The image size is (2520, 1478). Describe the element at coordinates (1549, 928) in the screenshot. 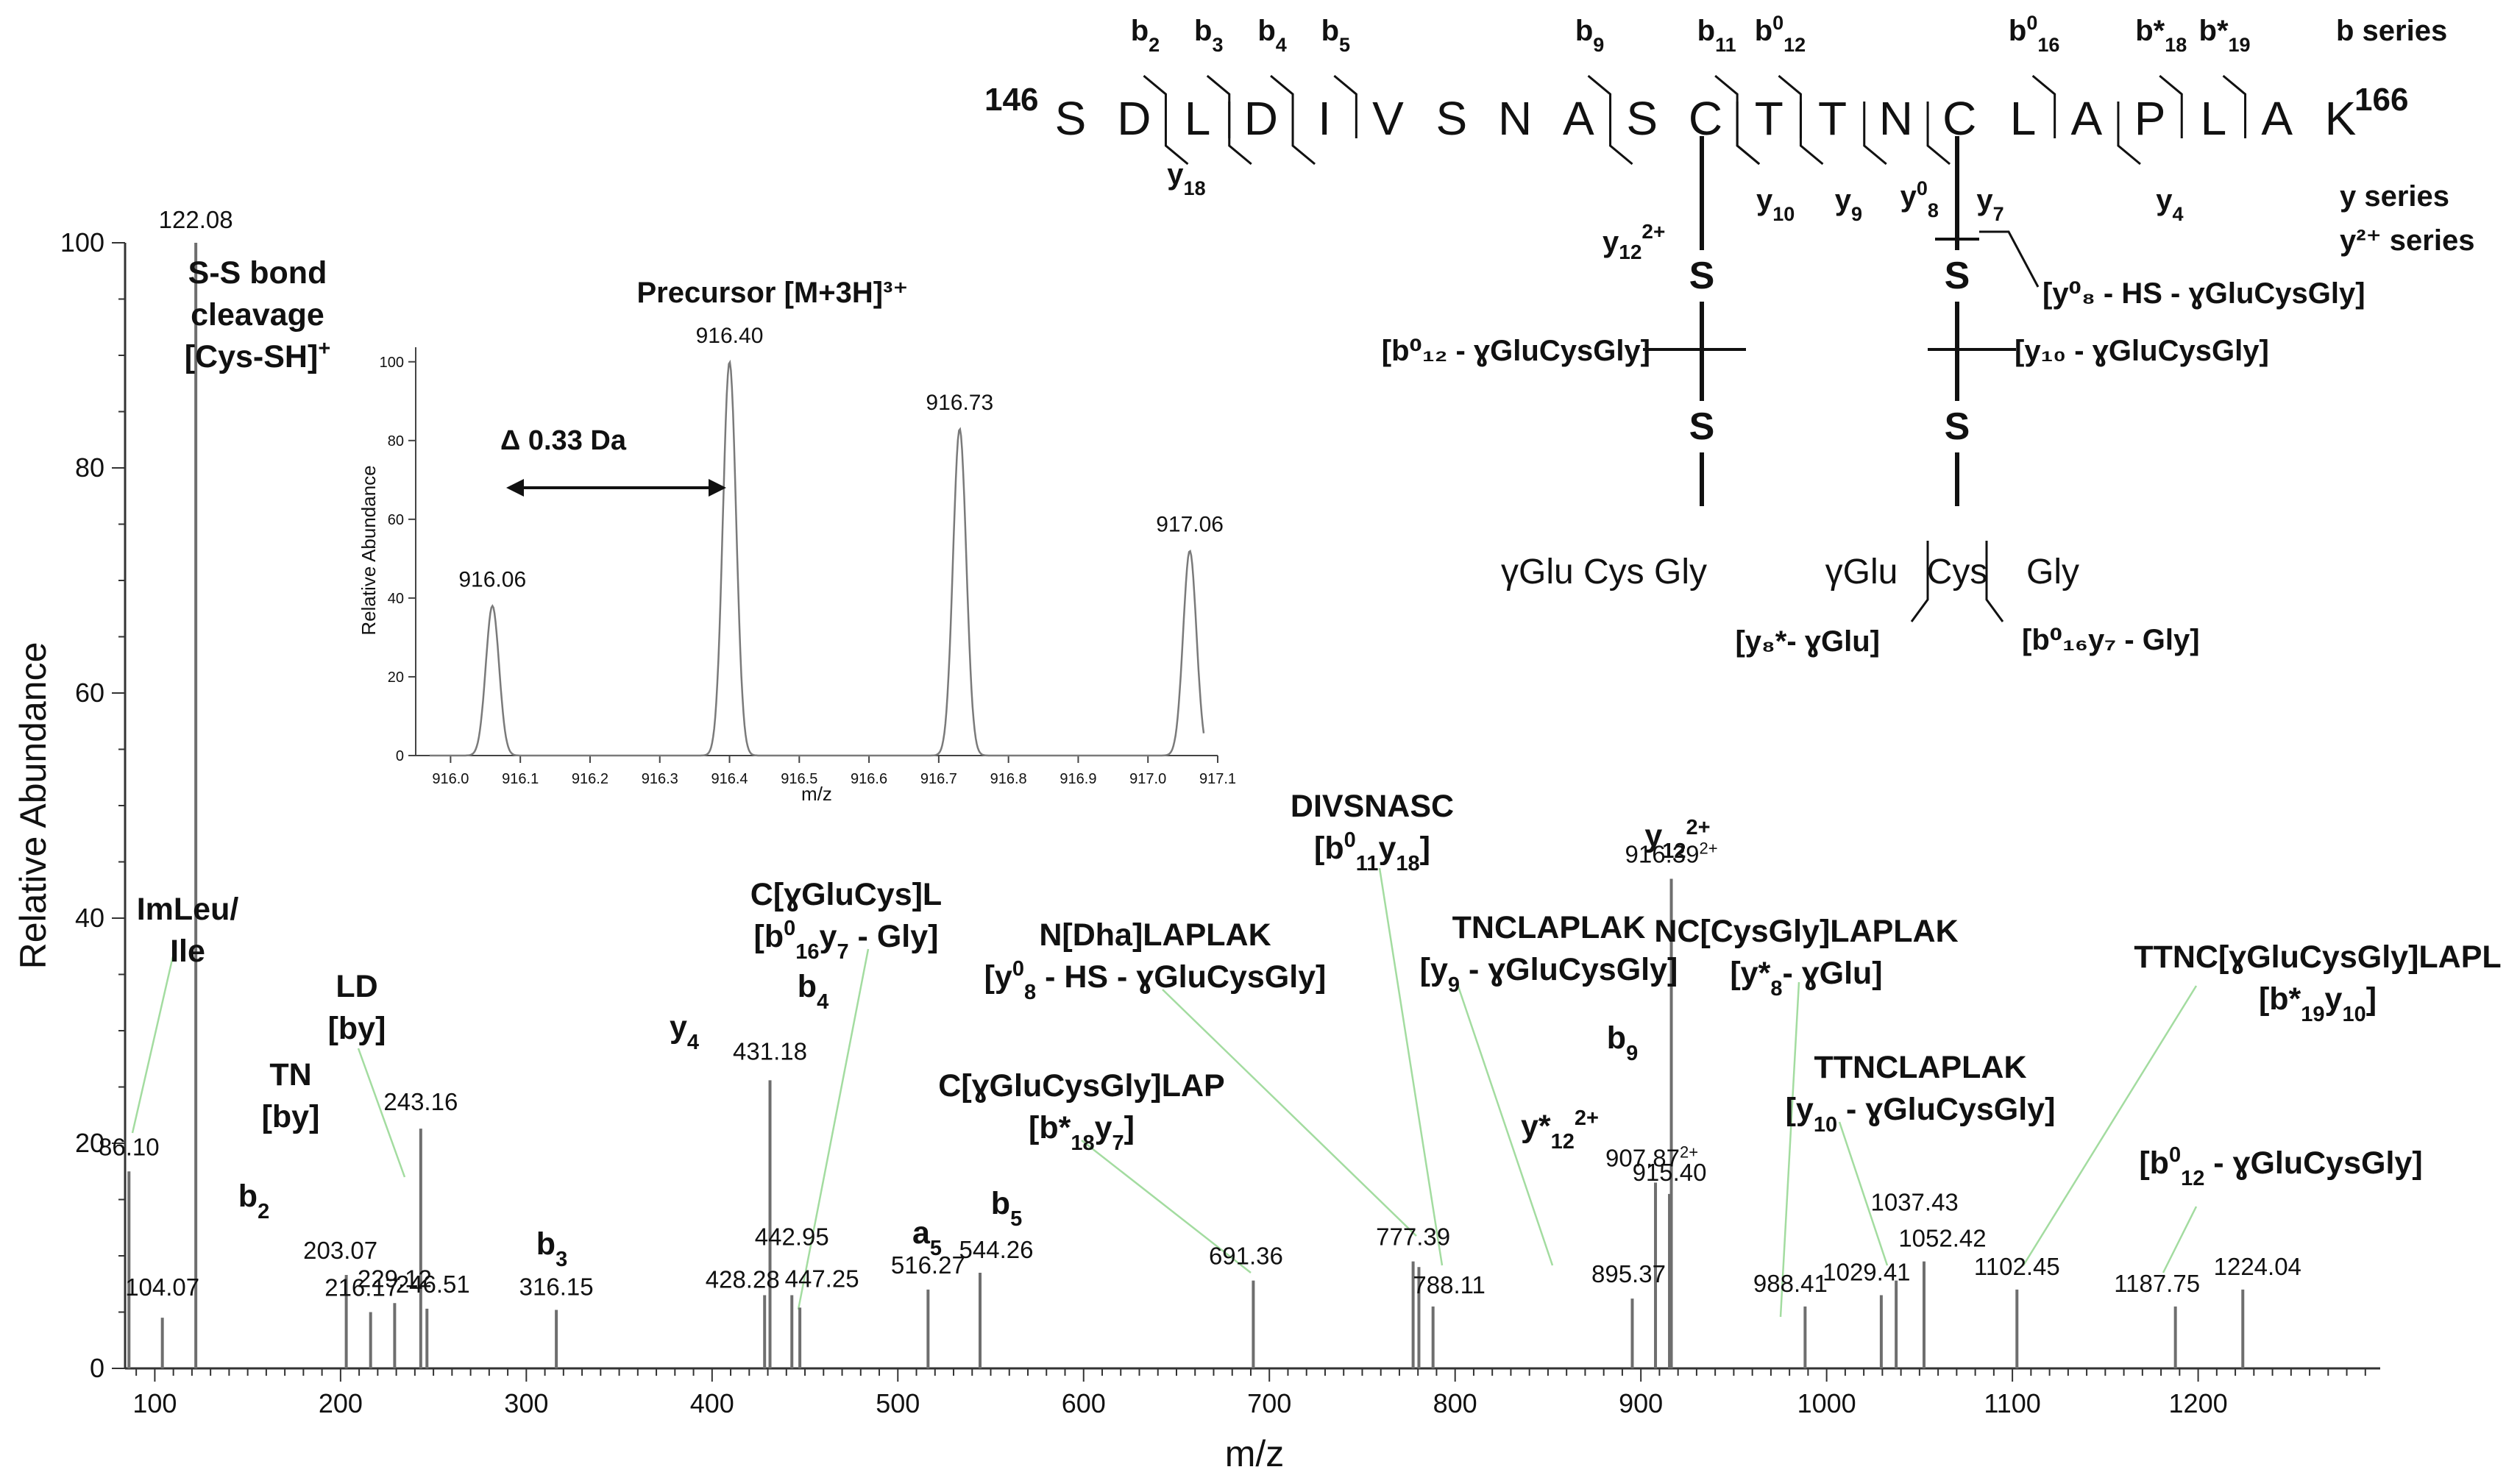

I see `fragment-annotation: TNCLAPLAK` at that location.